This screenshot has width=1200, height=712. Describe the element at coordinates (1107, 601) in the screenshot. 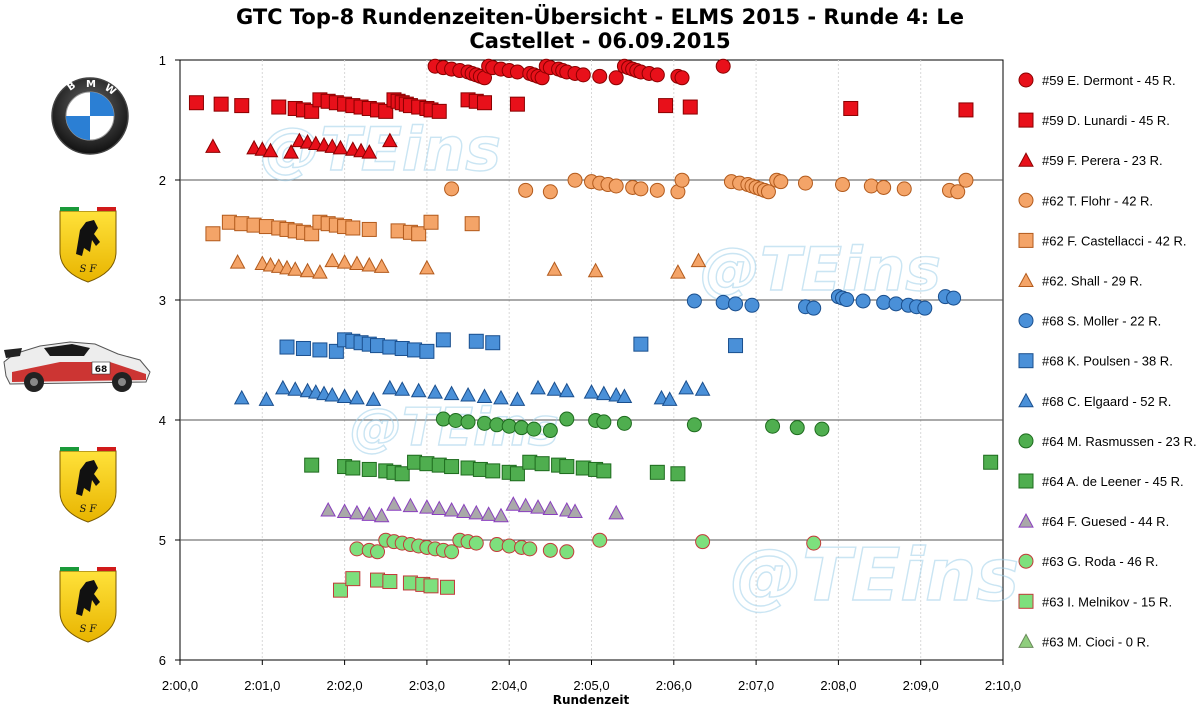

I see `legend-label: #63 I. Melnikov - 15 R.` at that location.